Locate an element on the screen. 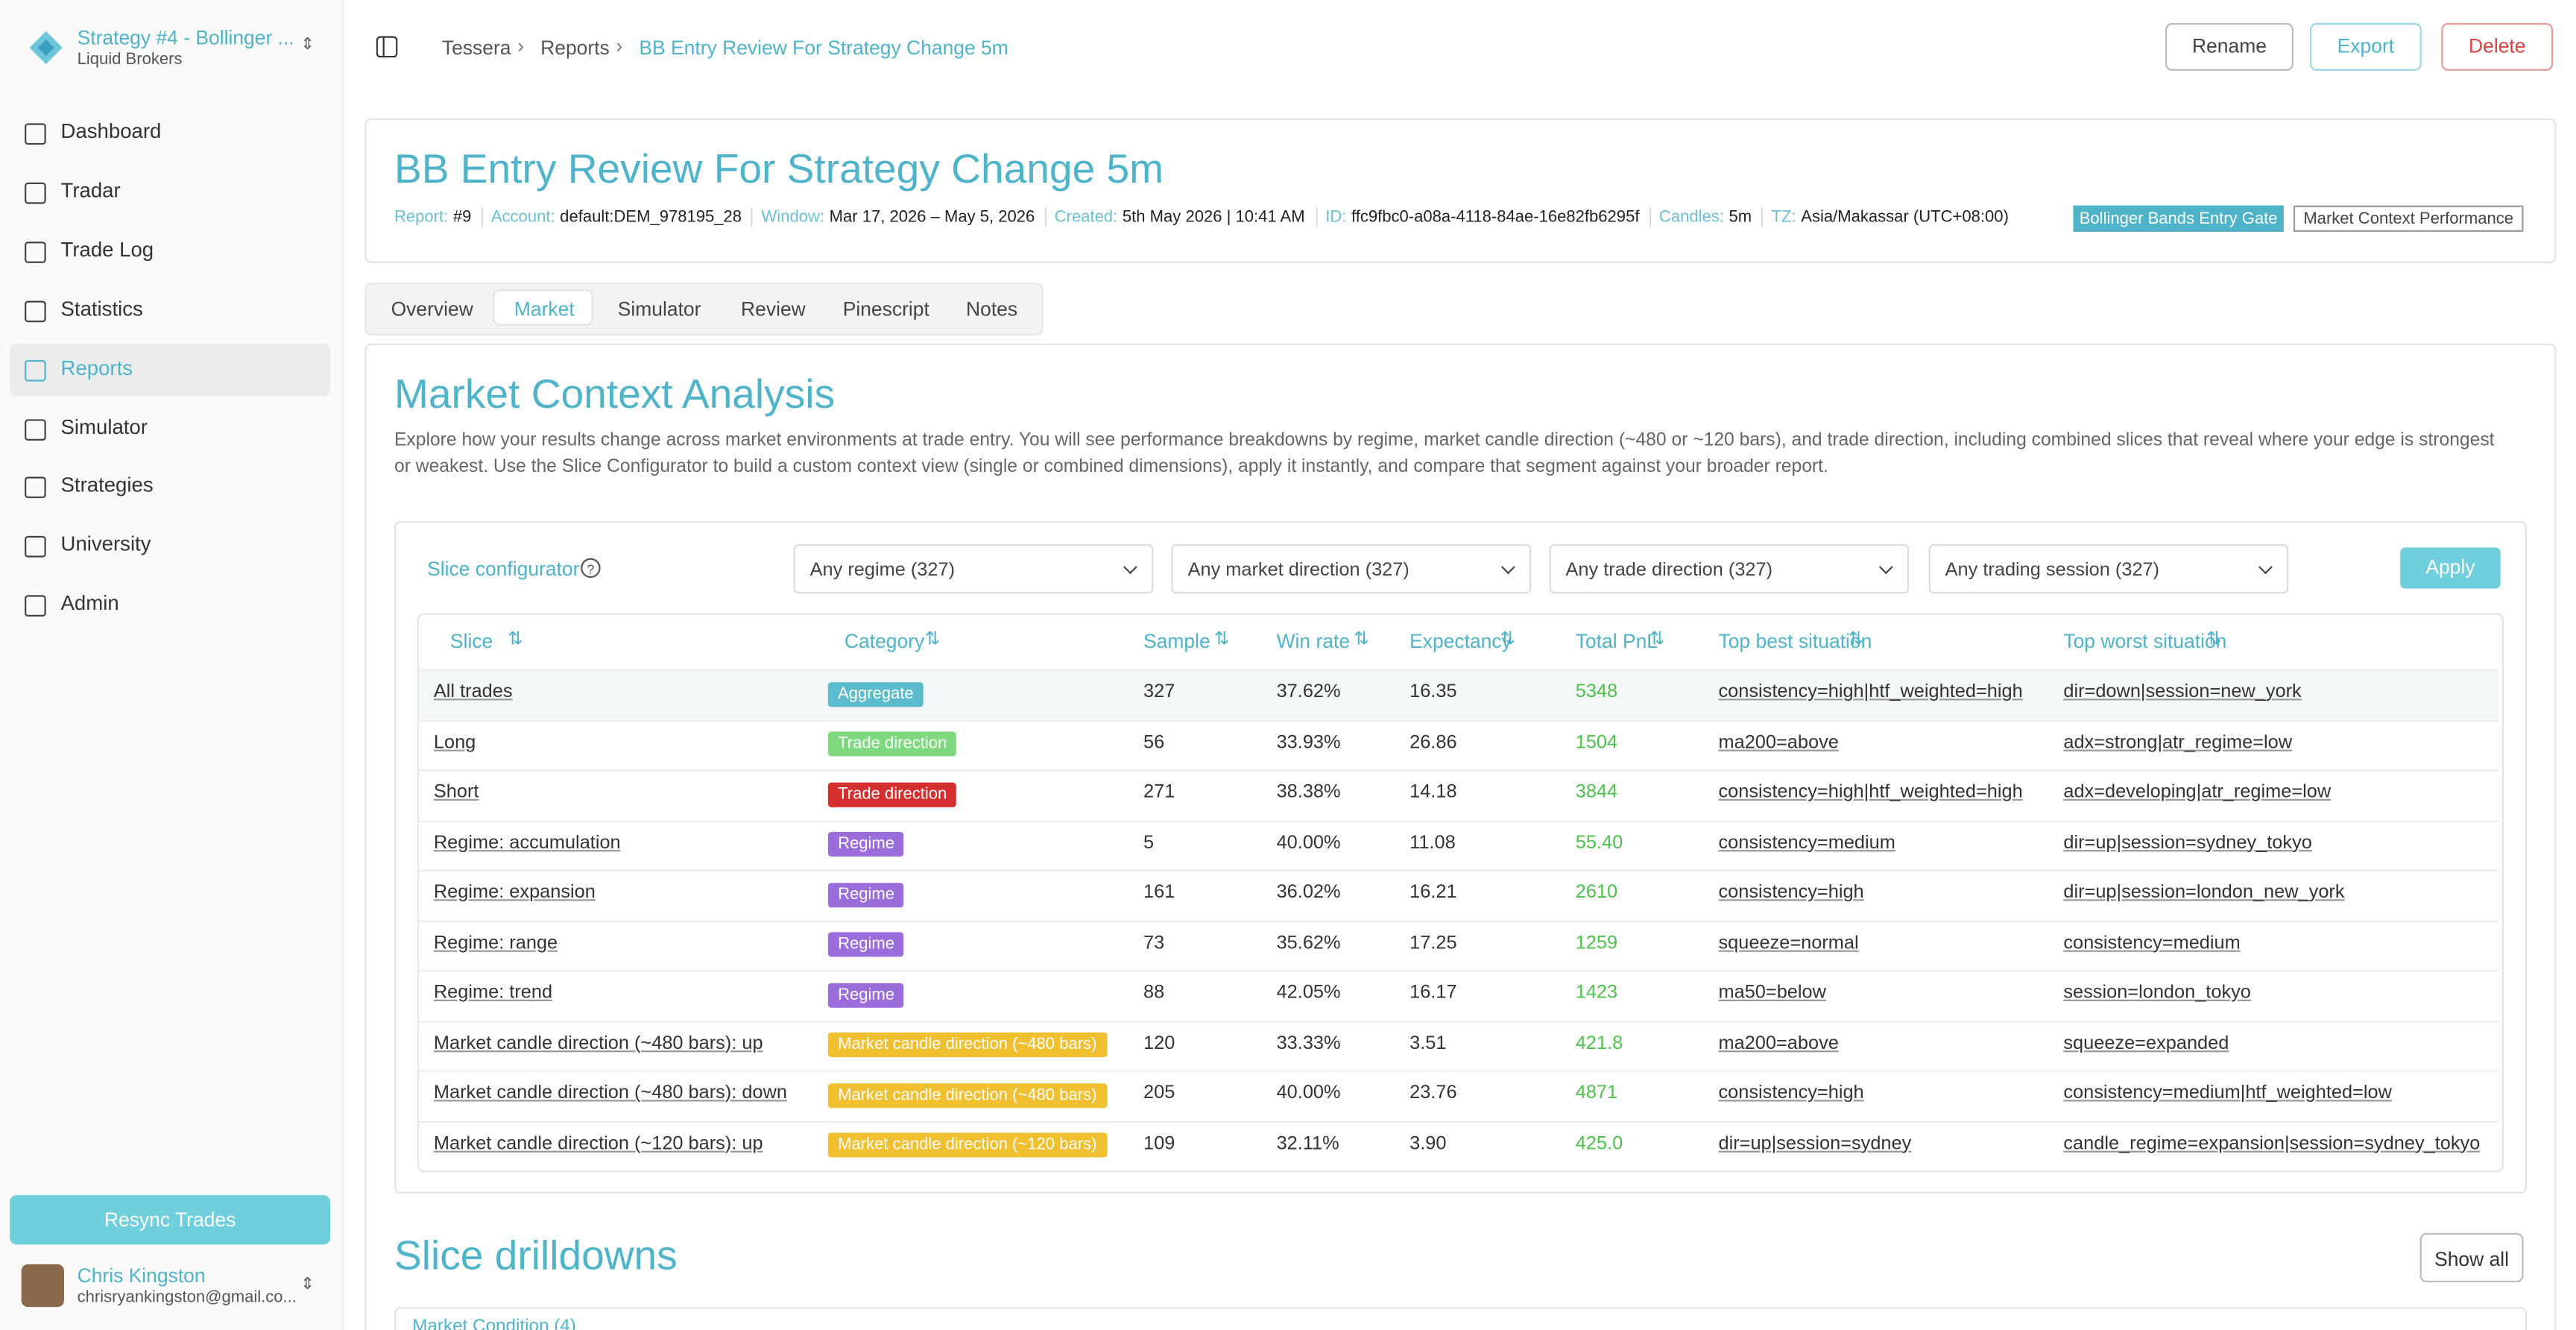 The width and height of the screenshot is (2576, 1330). action-button: Rename is located at coordinates (2229, 46).